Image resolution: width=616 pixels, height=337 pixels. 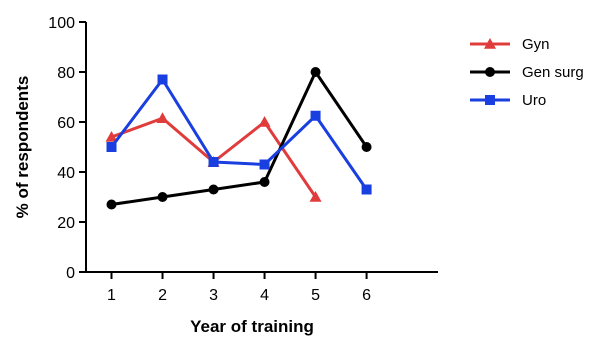 What do you see at coordinates (66, 173) in the screenshot?
I see `y-tick-label: 40` at bounding box center [66, 173].